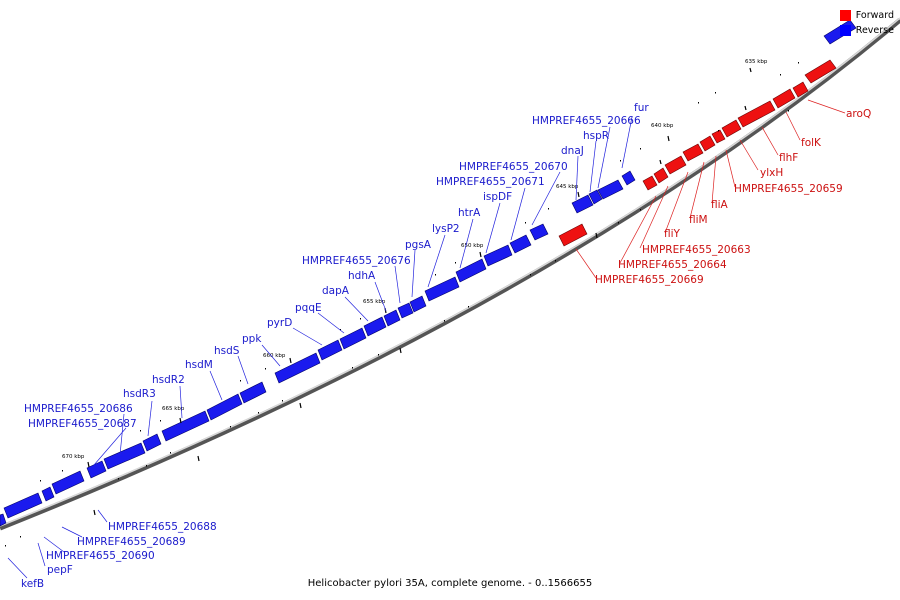 This screenshot has width=900, height=600. Describe the element at coordinates (720, 205) in the screenshot. I see `gene-label: fliA` at that location.